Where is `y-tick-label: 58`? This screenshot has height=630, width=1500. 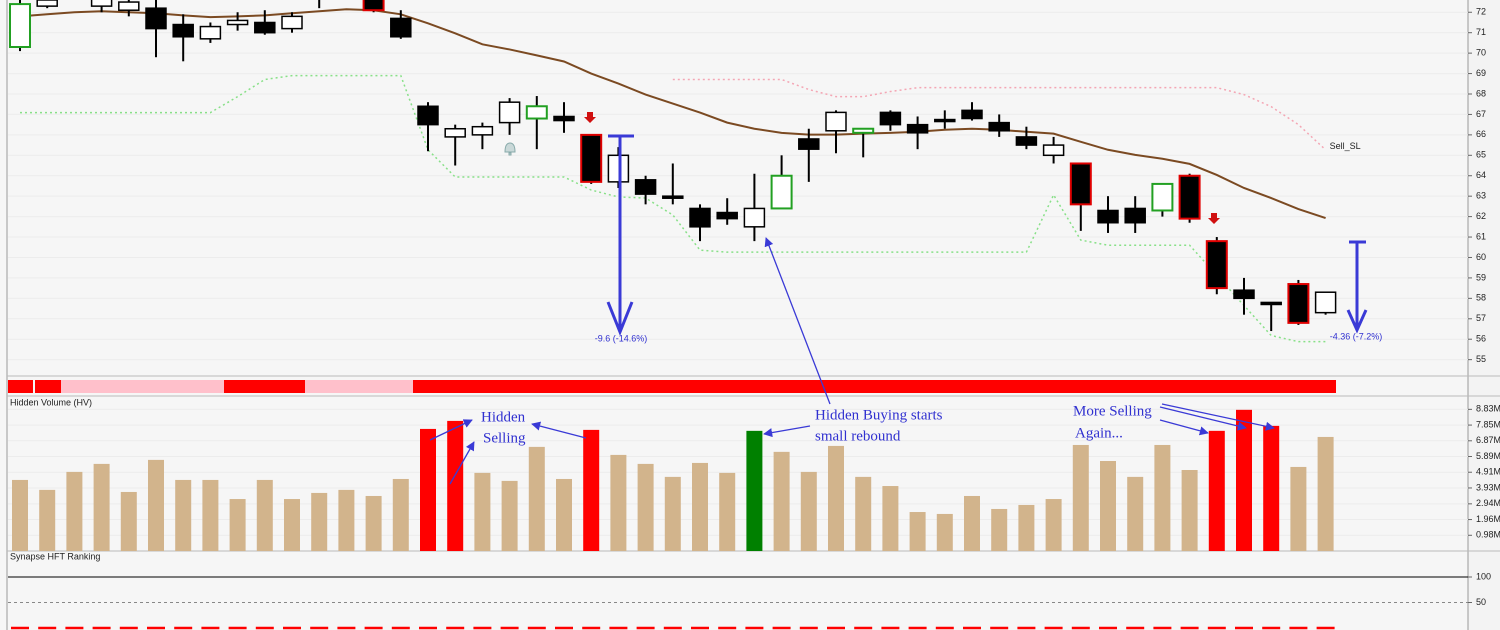
y-tick-label: 58 is located at coordinates (1481, 298).